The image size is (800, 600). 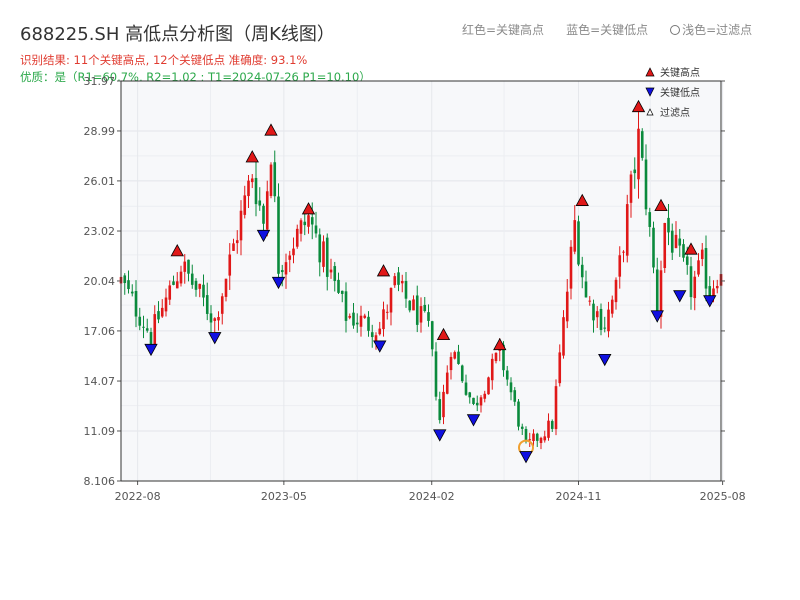 I want to click on x-tick-label: 2023-05, so click(x=284, y=496).